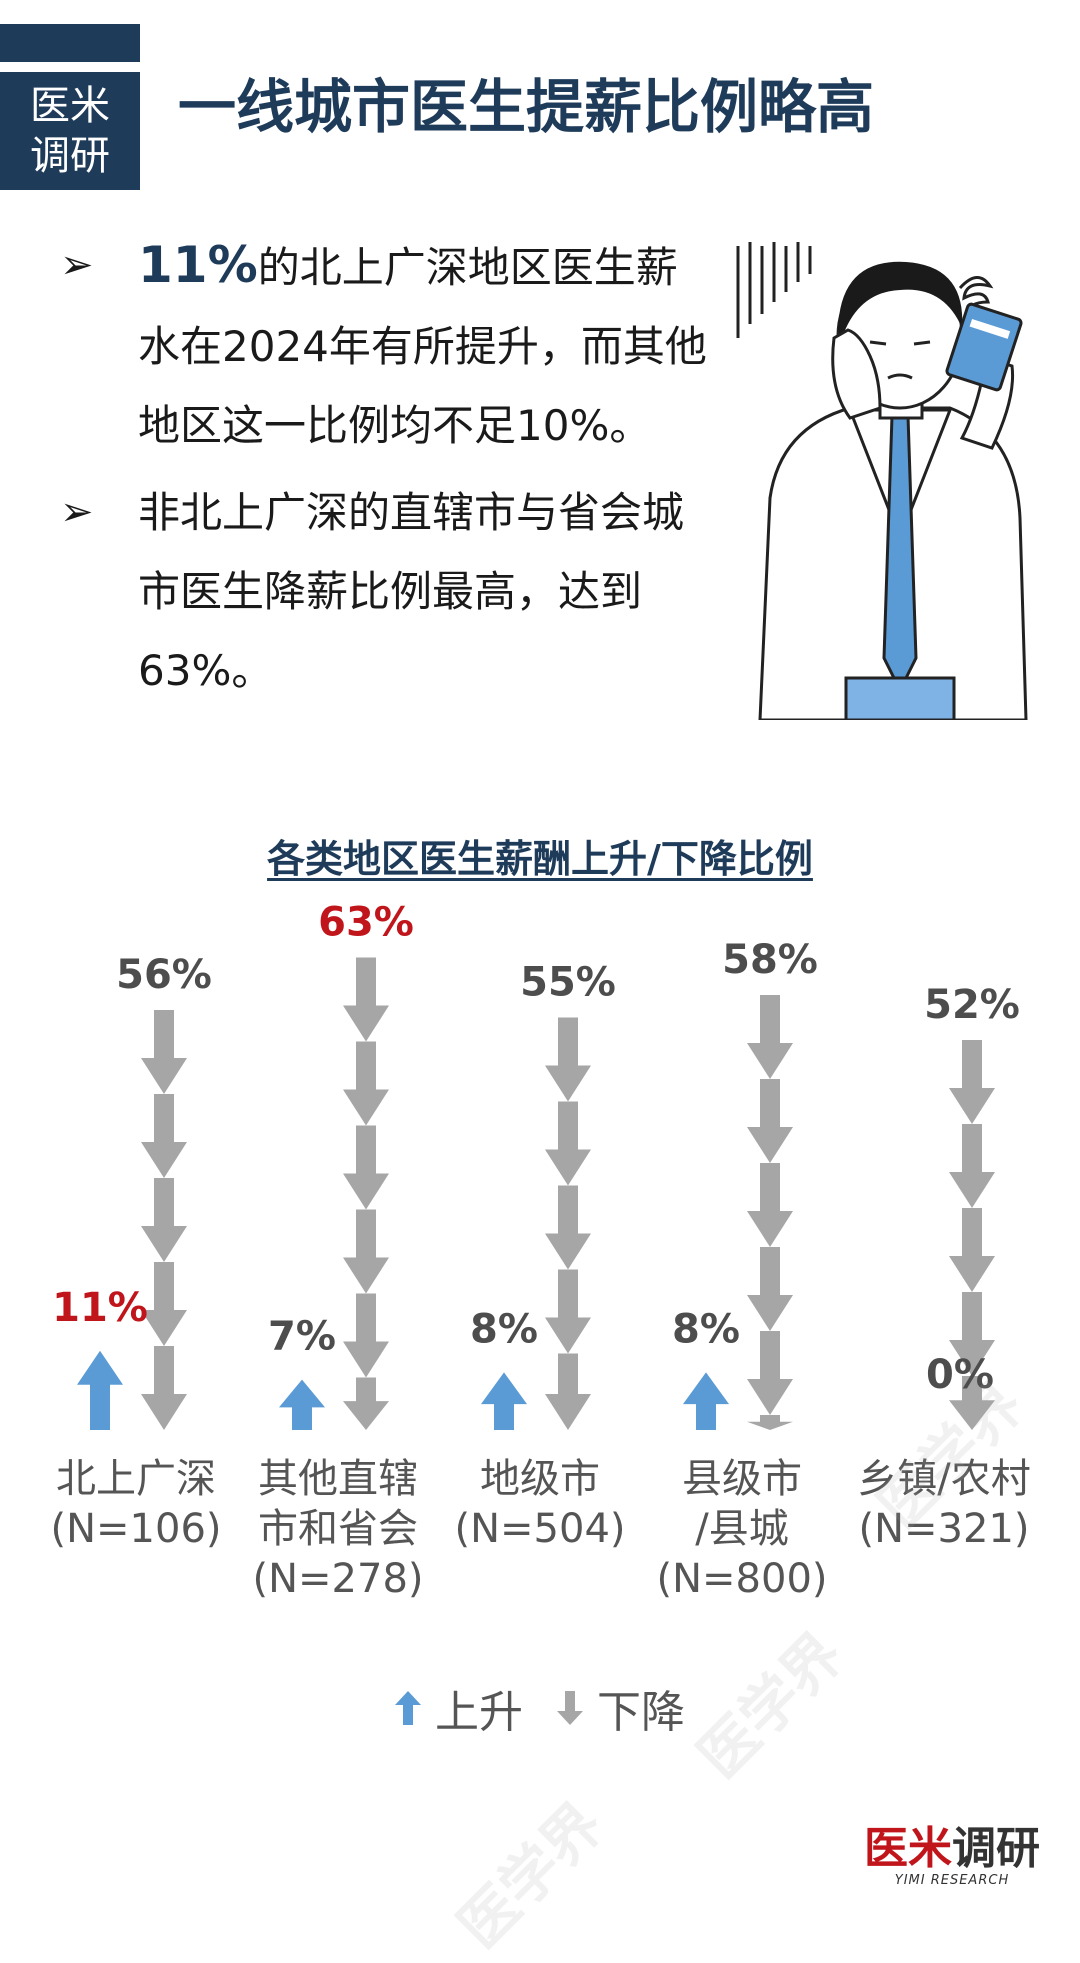 This screenshot has width=1080, height=1963. Describe the element at coordinates (526, 107) in the screenshot. I see `page-title: 一线城市医生提薪比例略高` at that location.